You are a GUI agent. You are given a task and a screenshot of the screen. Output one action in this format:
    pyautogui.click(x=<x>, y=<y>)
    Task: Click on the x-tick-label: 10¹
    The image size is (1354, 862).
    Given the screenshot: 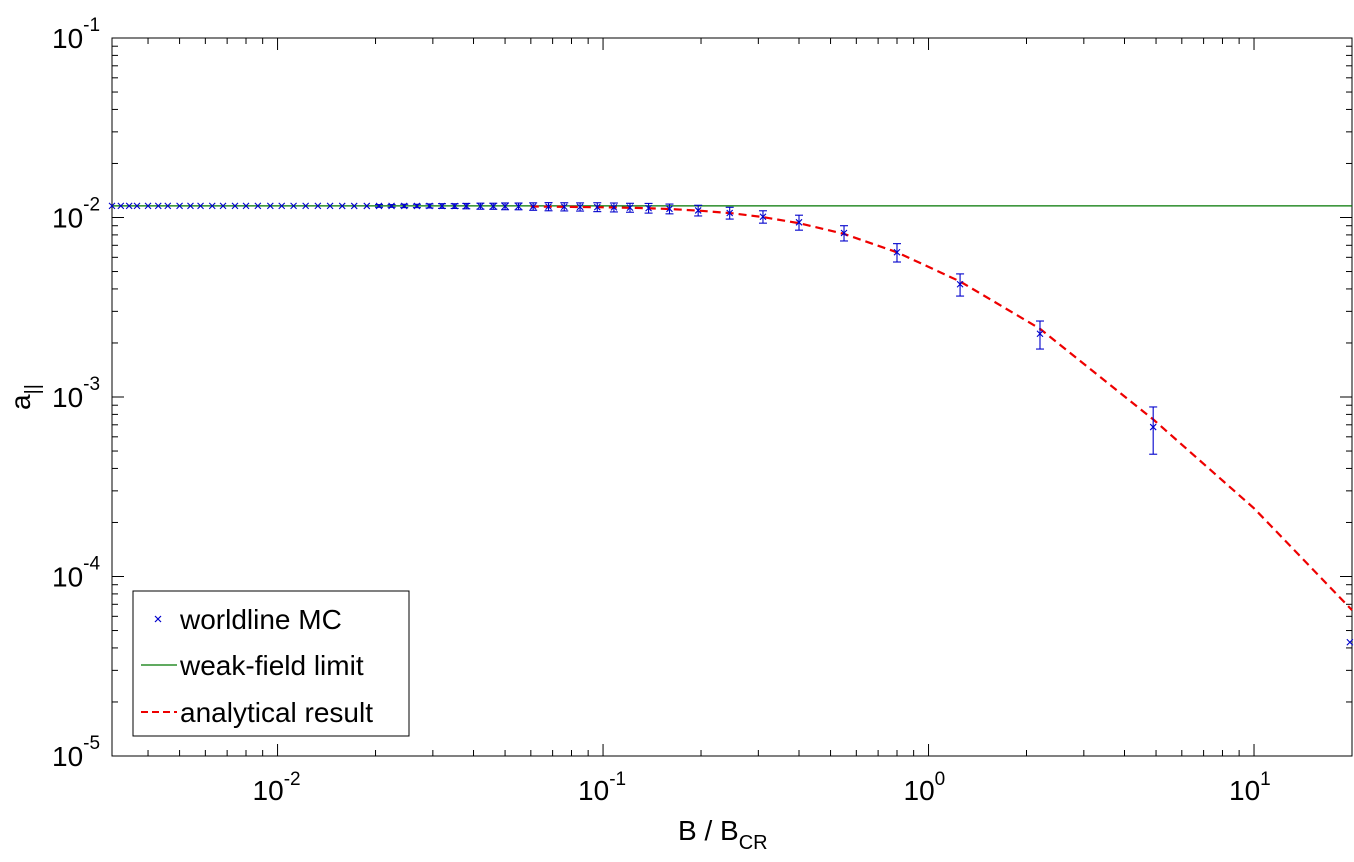 What is the action you would take?
    pyautogui.click(x=1250, y=787)
    